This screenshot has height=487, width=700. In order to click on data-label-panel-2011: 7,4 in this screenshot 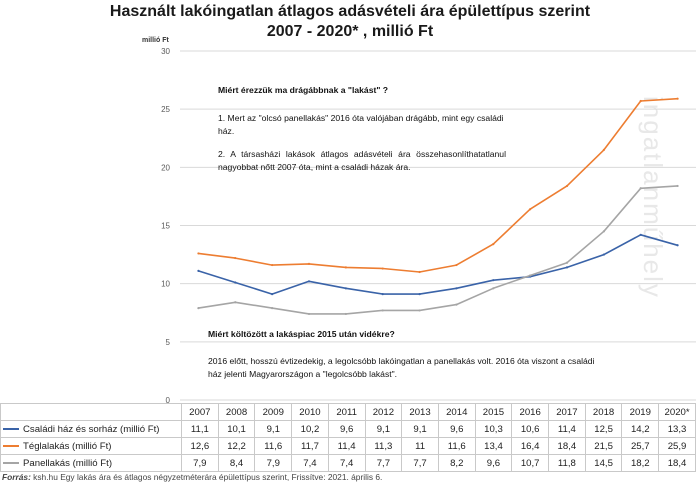, I will do `click(346, 463)`.